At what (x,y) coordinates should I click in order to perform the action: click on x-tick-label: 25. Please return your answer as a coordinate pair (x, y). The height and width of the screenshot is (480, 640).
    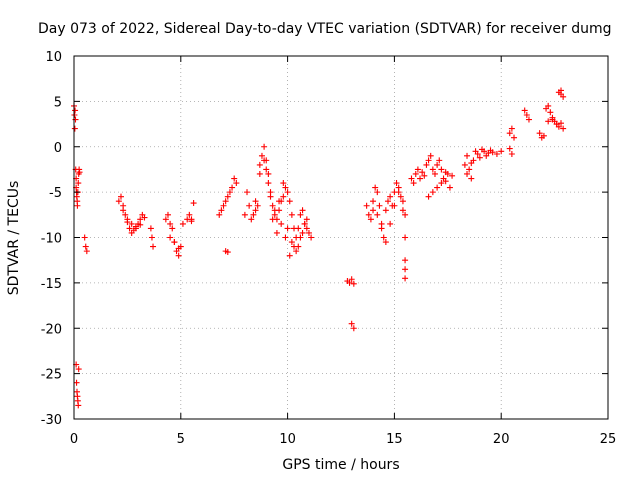
    Looking at the image, I should click on (608, 439).